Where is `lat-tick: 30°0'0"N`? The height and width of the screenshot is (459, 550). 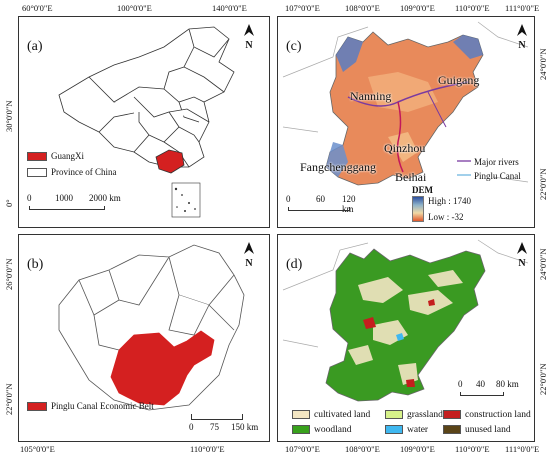
lat-tick: 30°0'0"N is located at coordinates (9, 116).